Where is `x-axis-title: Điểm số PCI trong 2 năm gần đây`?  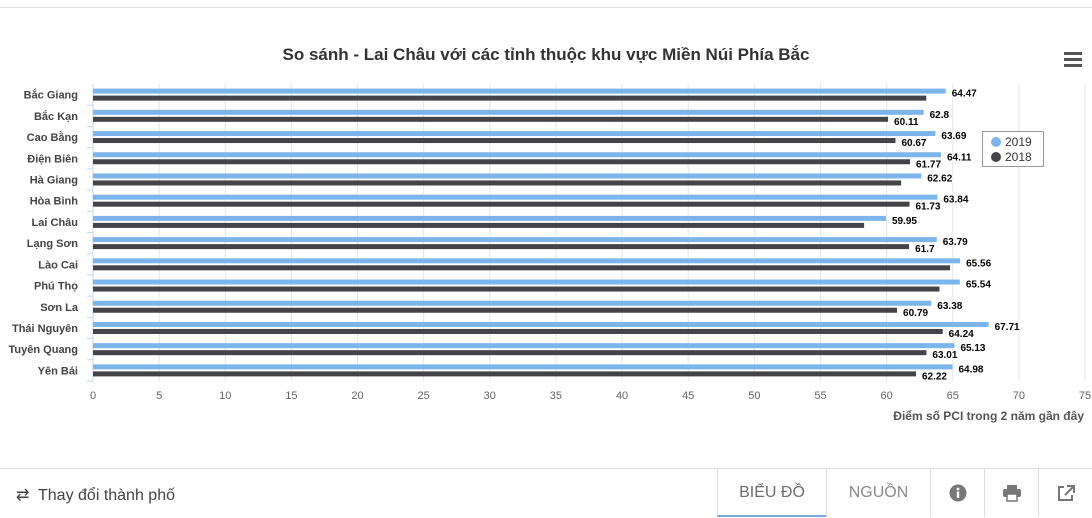
x-axis-title: Điểm số PCI trong 2 năm gần đây is located at coordinates (988, 416).